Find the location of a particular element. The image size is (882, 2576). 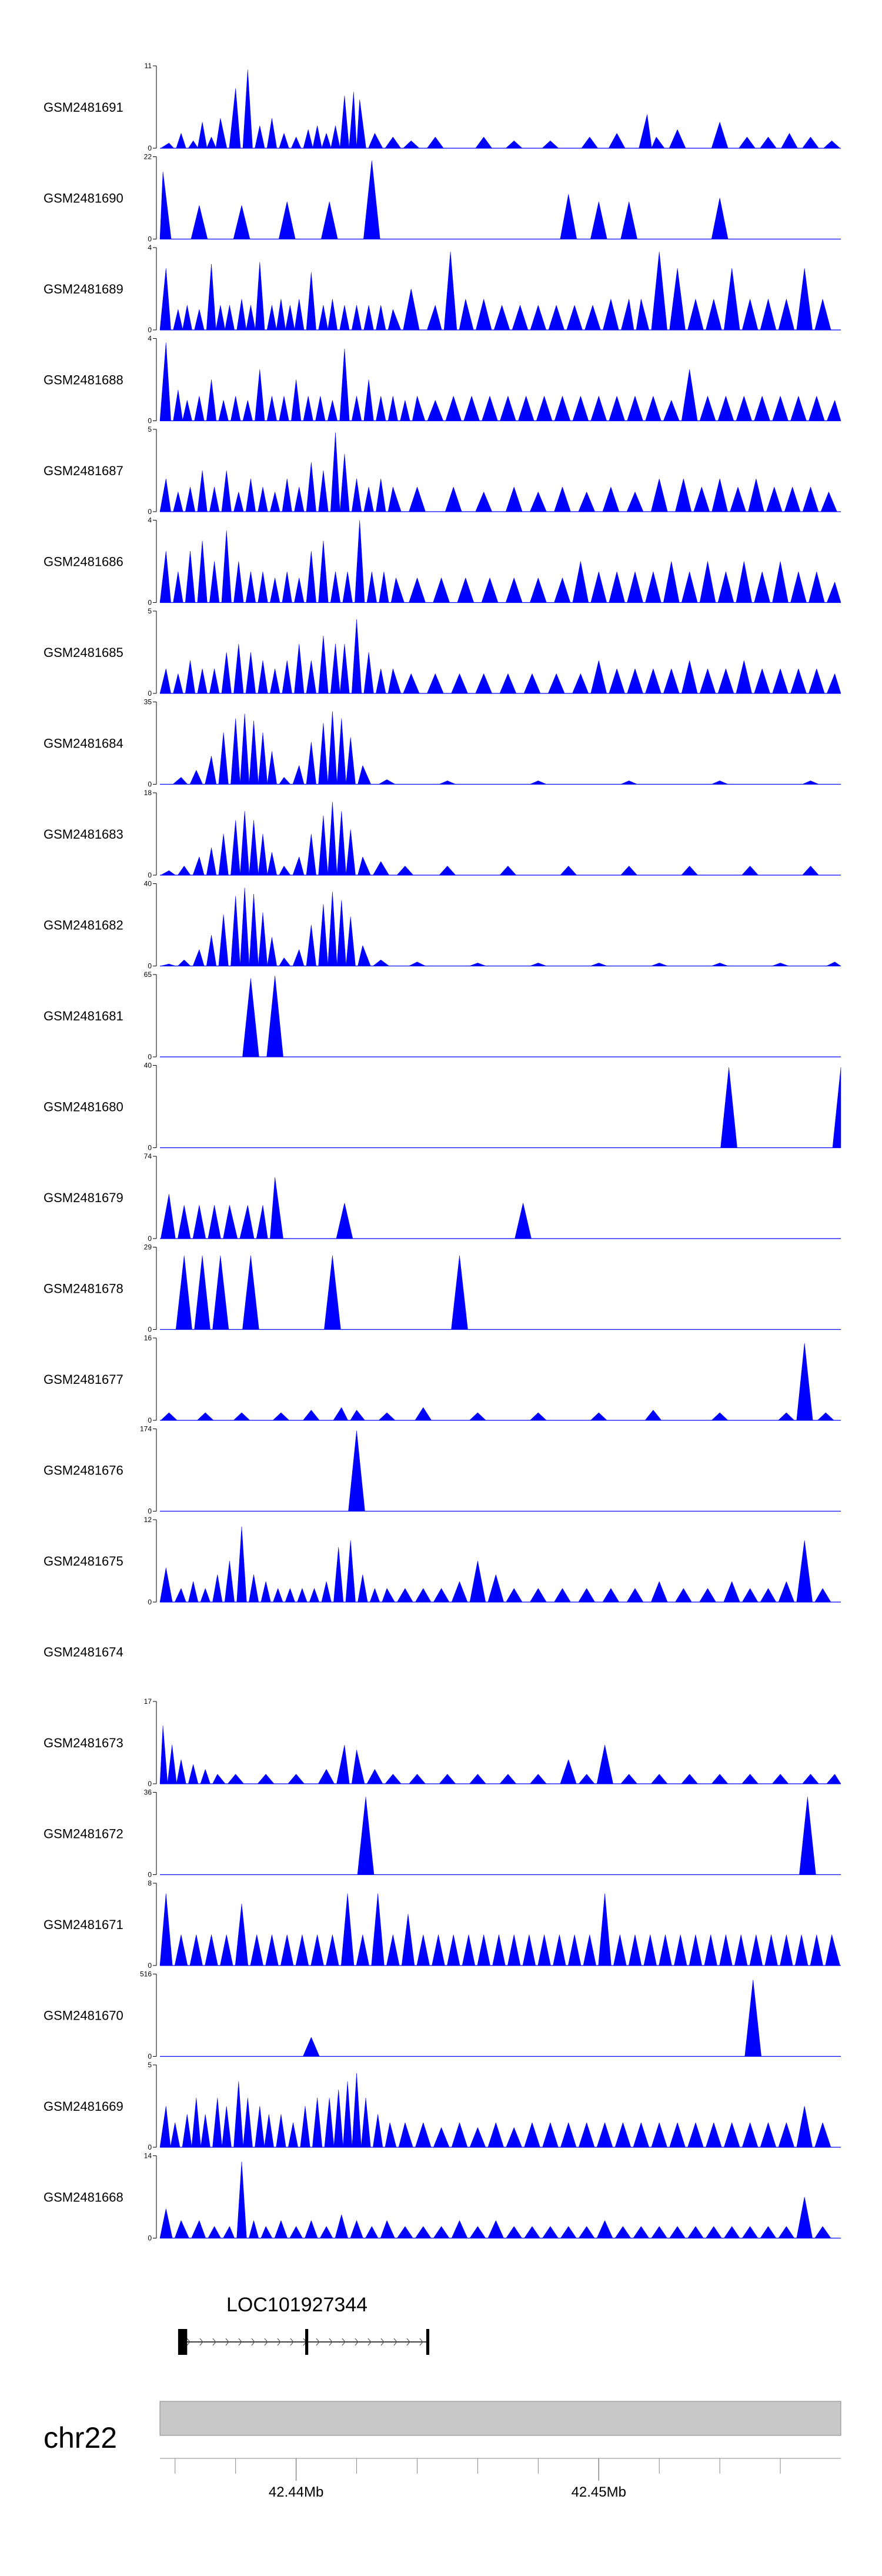

track-GSM2481683: GSM2481683 18 0 is located at coordinates (442, 834).